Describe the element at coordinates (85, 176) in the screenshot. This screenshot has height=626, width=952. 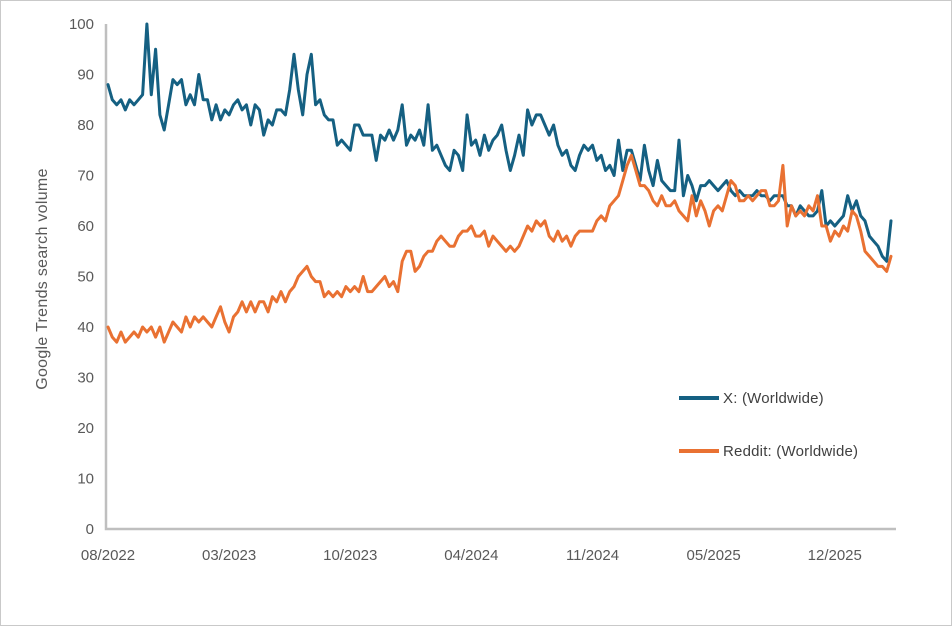
I see `y-tick-label: 70` at that location.